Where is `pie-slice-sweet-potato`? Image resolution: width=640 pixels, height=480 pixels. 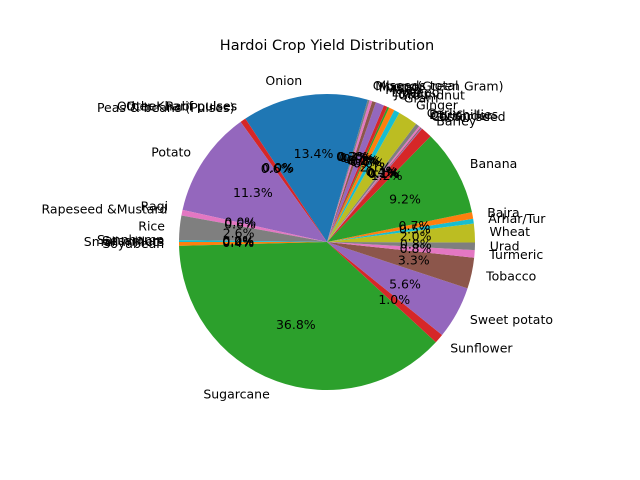
pie-slice-sweet-potato is located at coordinates (397, 289).